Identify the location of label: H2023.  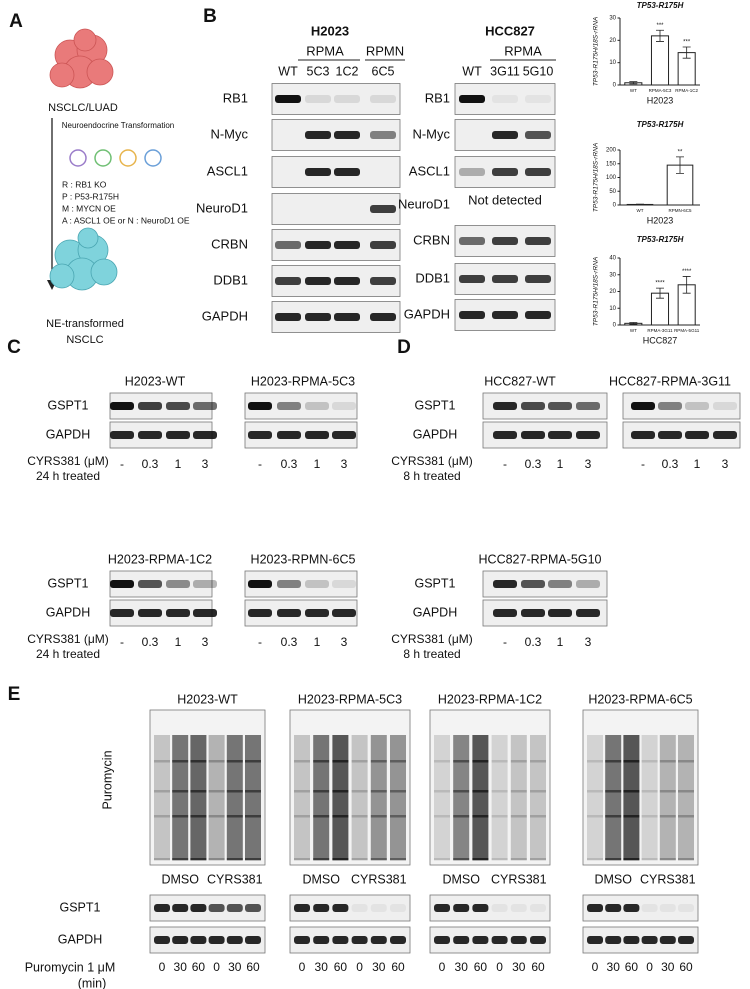
(330, 30).